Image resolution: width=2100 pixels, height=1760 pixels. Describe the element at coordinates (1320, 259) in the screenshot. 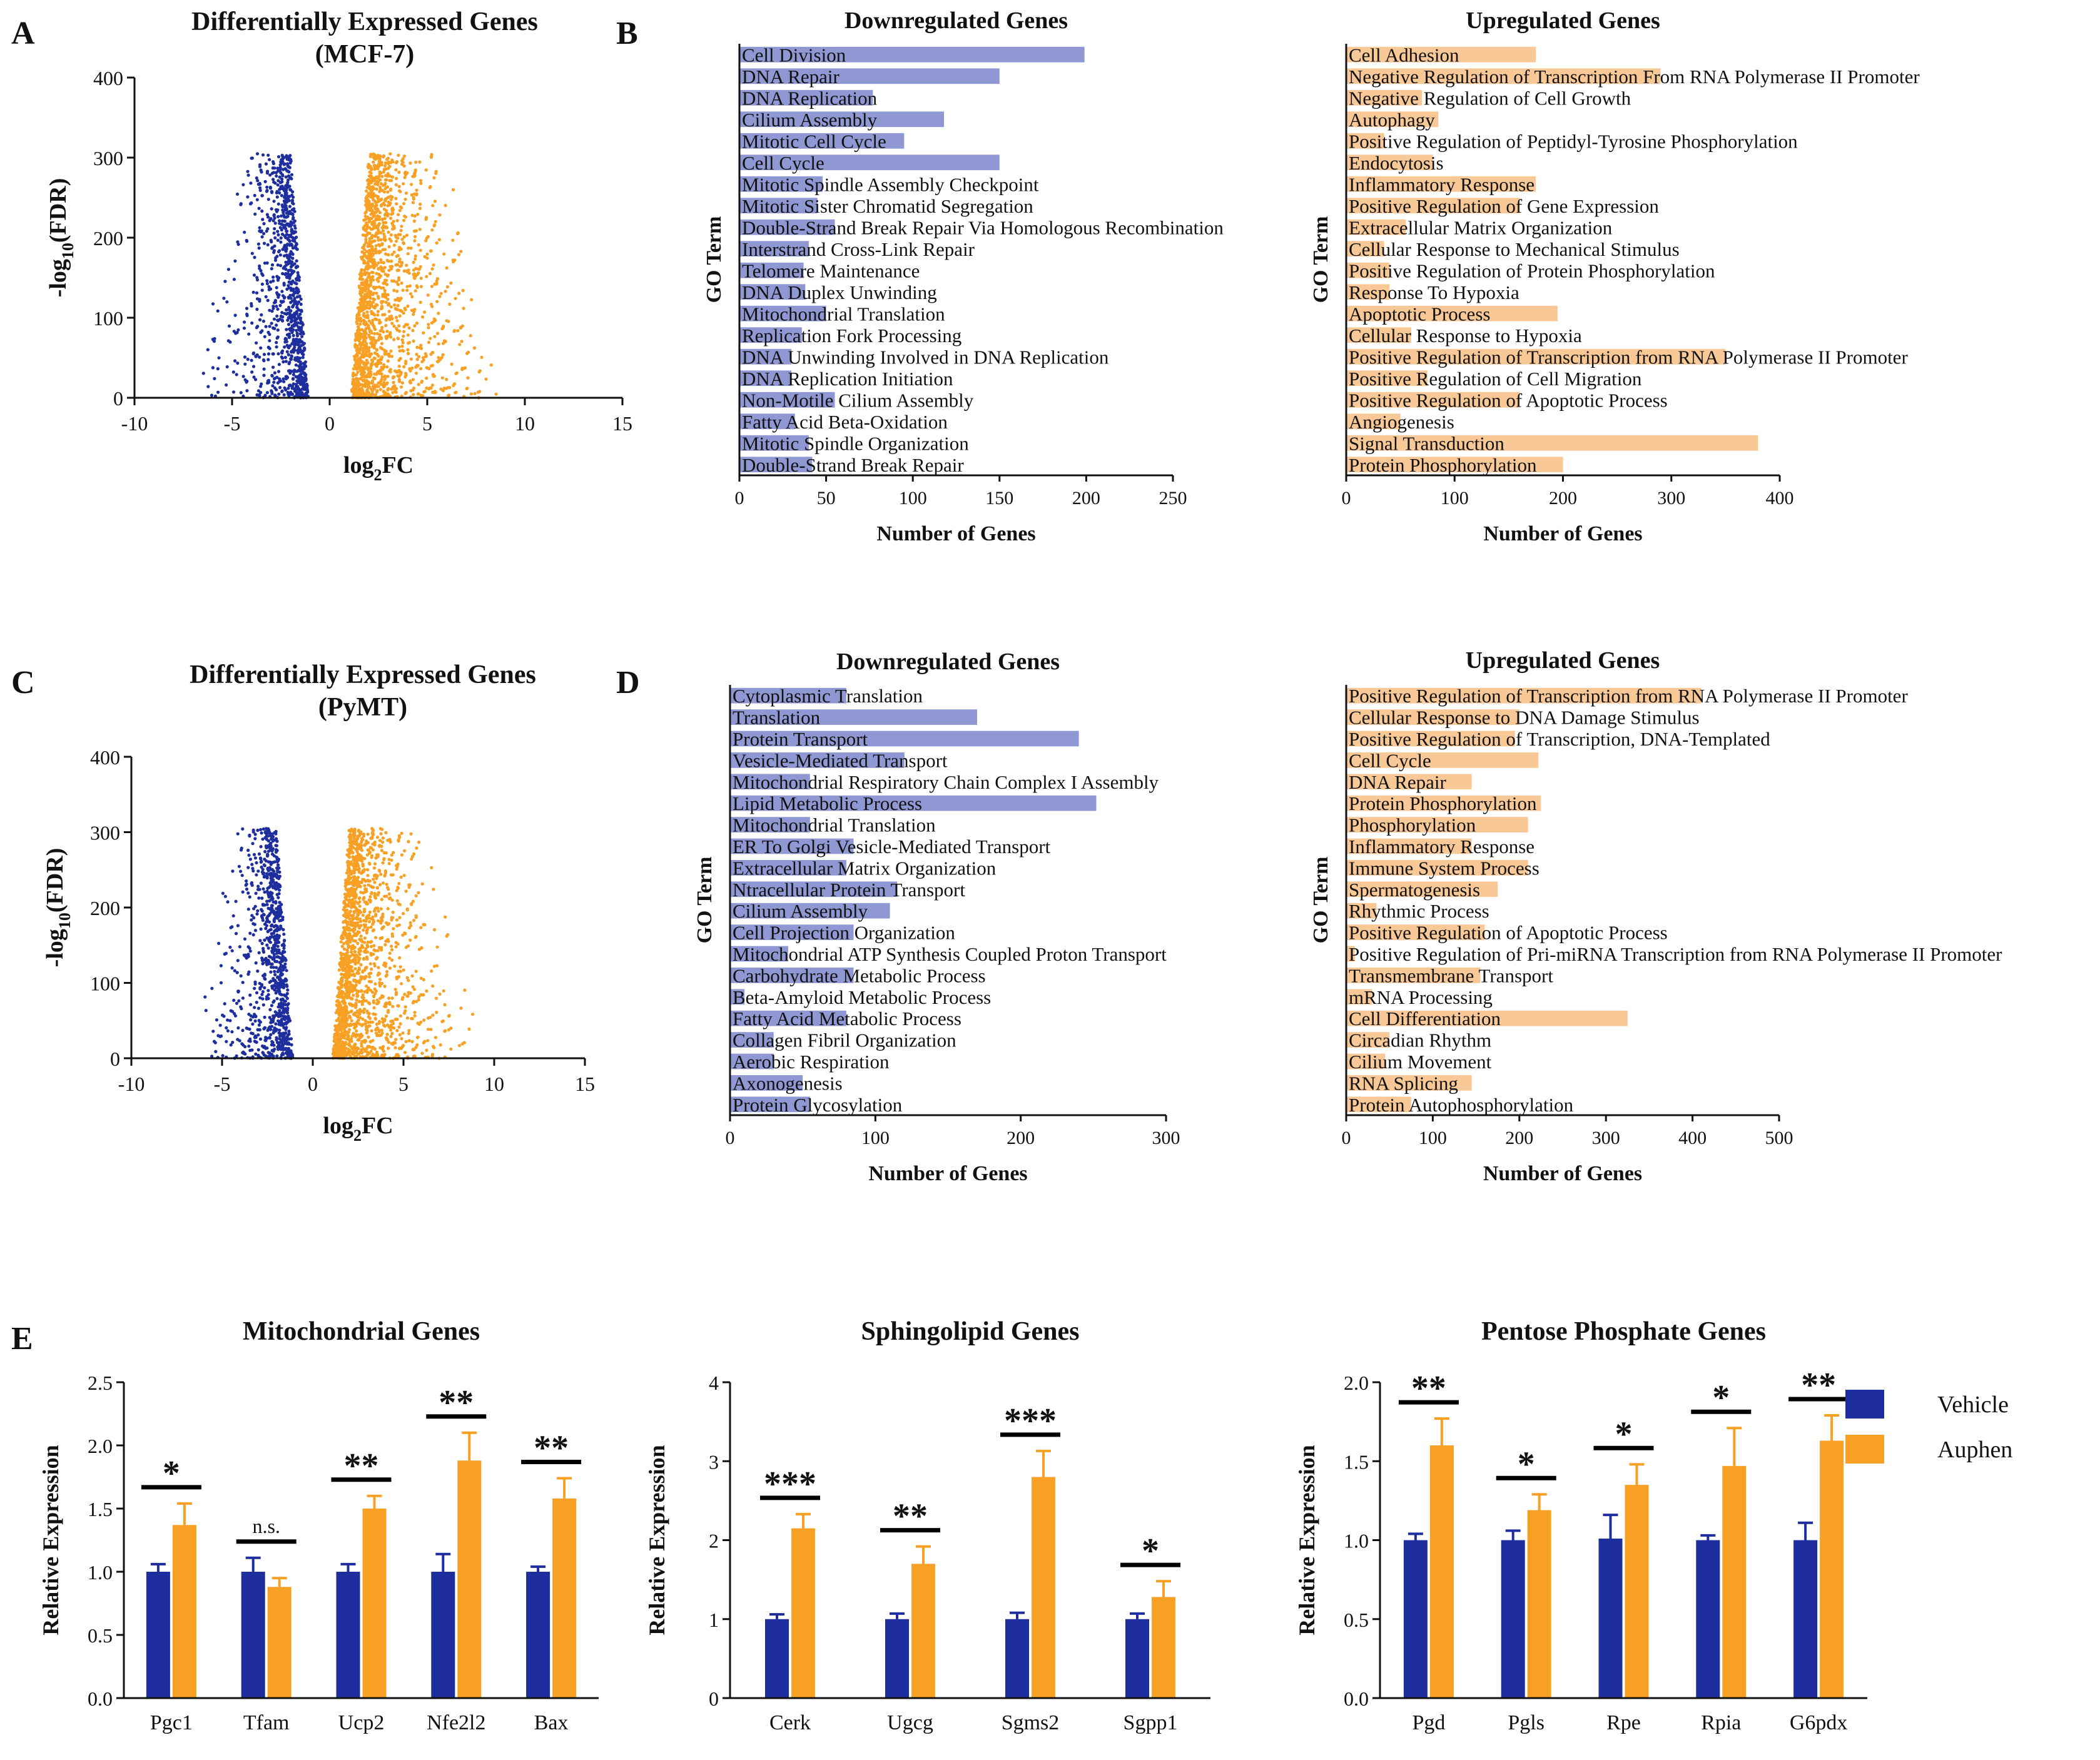

I see `y-axis-label: GO Term` at that location.